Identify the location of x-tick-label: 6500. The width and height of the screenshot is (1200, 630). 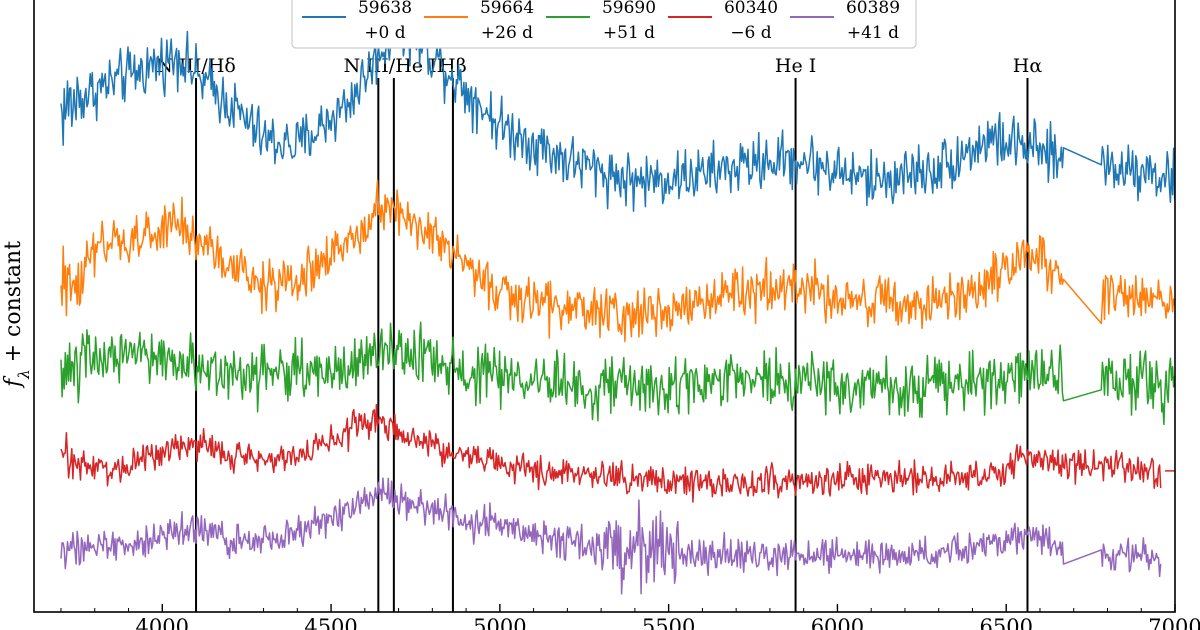
(1005, 622).